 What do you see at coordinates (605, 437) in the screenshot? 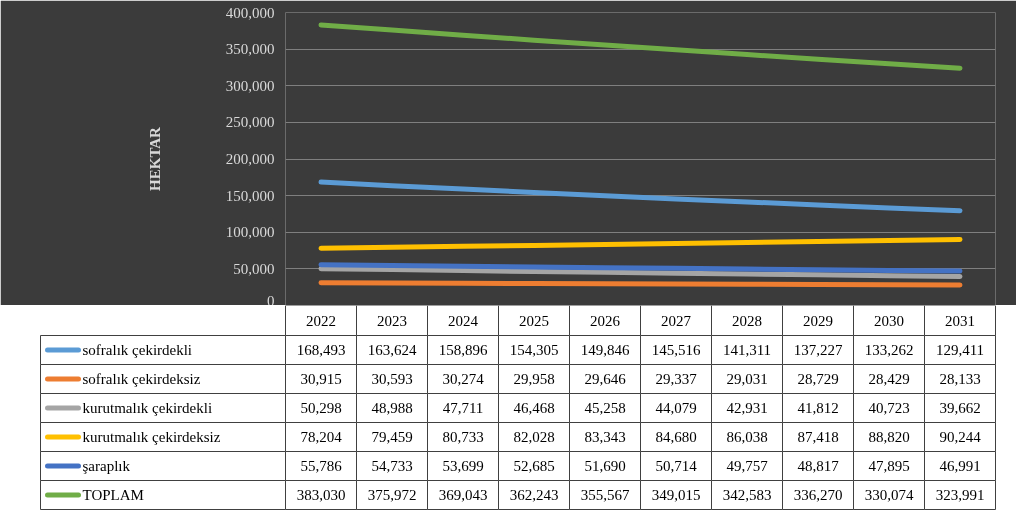
I see `text: 83,343` at bounding box center [605, 437].